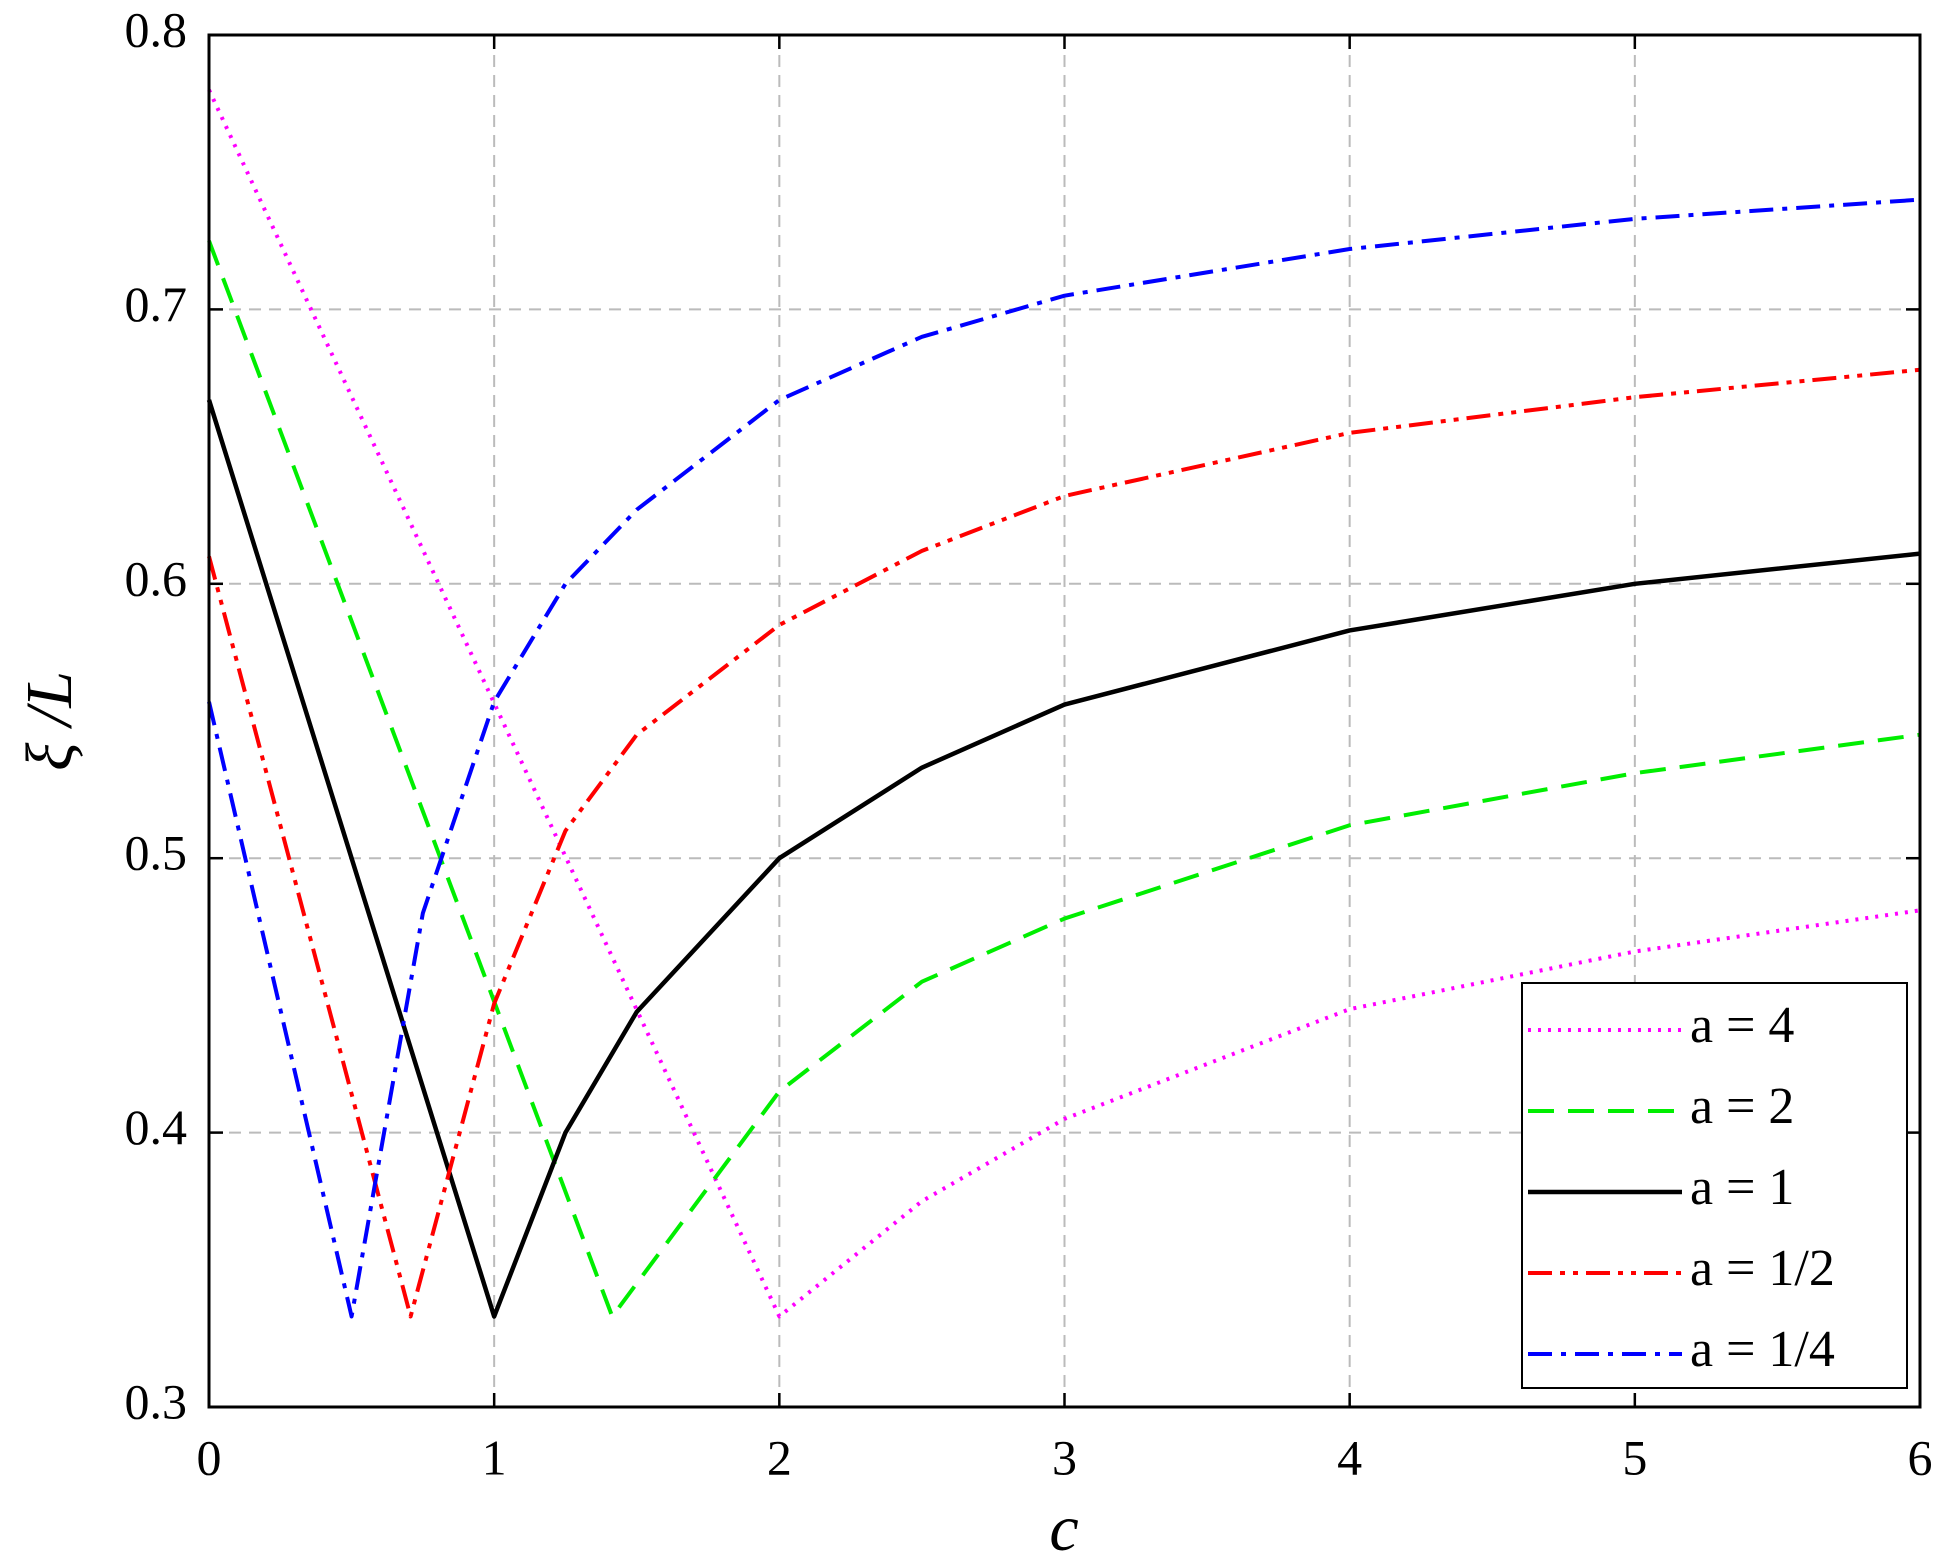 The height and width of the screenshot is (1568, 1948). Describe the element at coordinates (156, 853) in the screenshot. I see `y-tick-label: 0.5` at that location.